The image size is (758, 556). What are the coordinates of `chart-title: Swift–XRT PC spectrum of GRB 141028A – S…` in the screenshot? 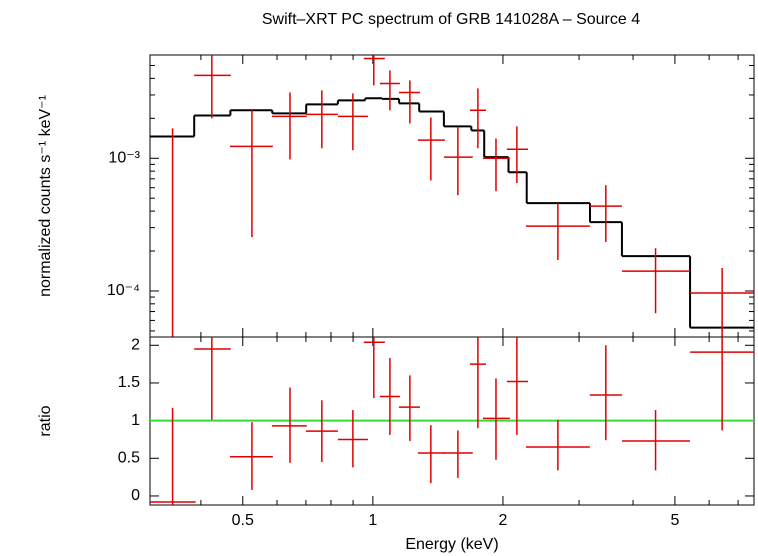 It's located at (451, 19).